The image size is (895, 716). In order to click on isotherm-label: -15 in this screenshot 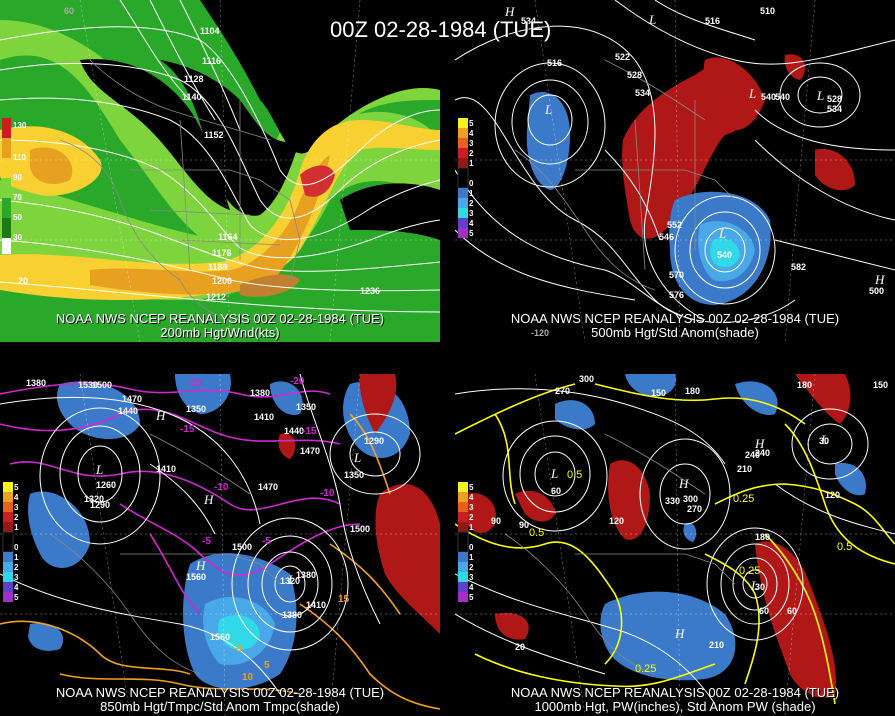, I will do `click(309, 431)`.